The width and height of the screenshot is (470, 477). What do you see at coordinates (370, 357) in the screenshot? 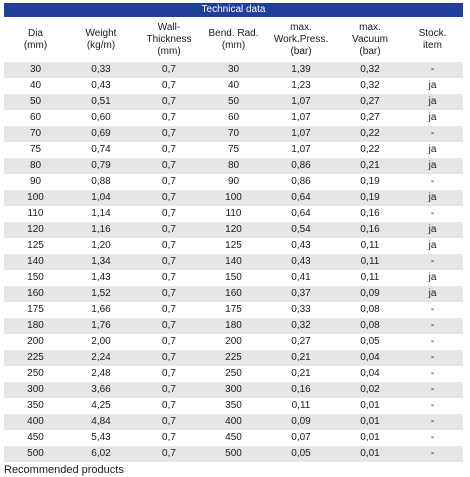
I see `cell-max-vacuum: 0,04` at bounding box center [370, 357].